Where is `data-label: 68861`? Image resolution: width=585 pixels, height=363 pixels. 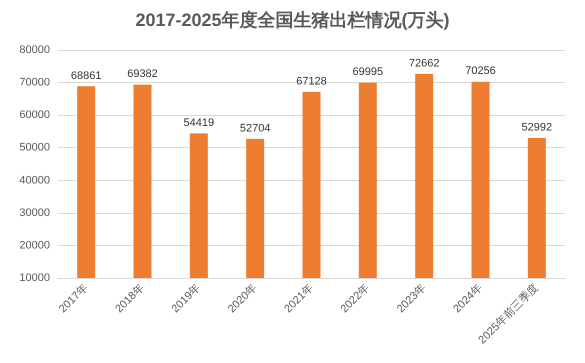 data-label: 68861 is located at coordinates (86, 76).